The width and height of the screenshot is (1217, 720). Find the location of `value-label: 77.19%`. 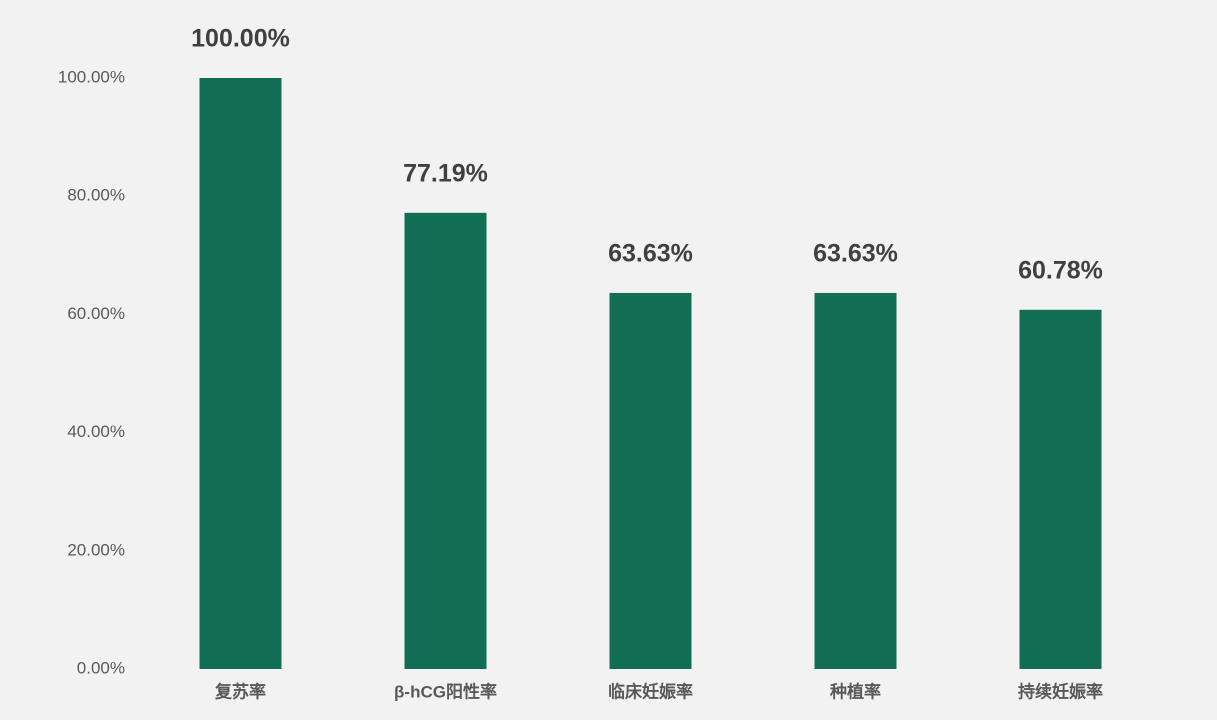

value-label: 77.19% is located at coordinates (445, 173).